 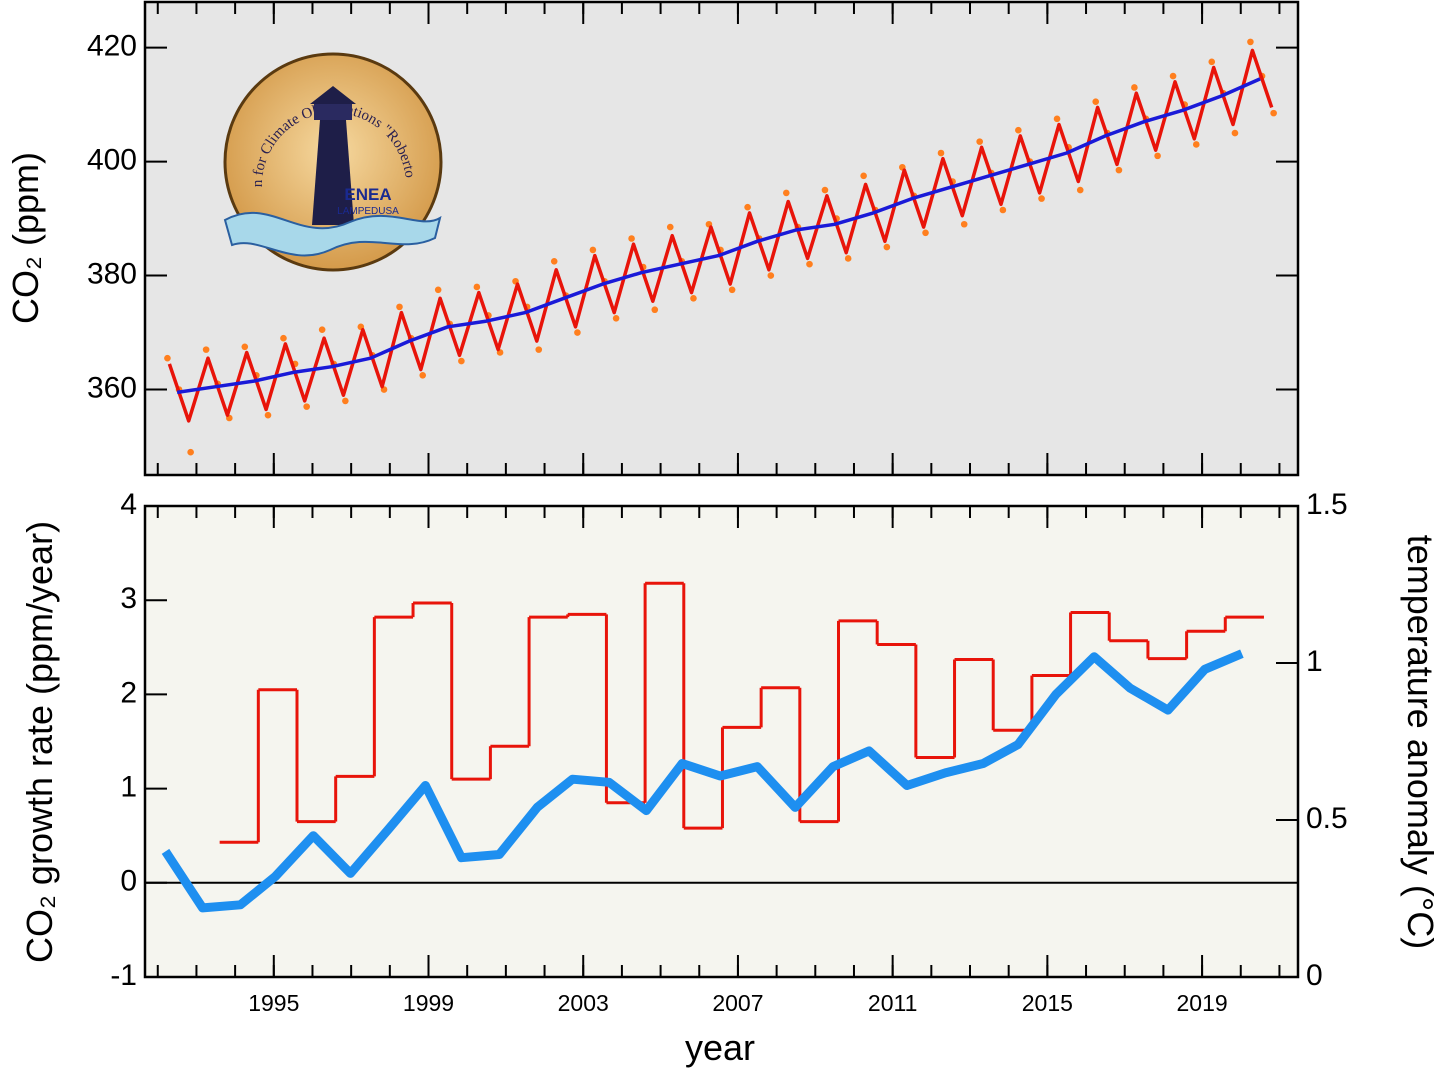 What do you see at coordinates (112, 273) in the screenshot?
I see `y-tick-label: 380` at bounding box center [112, 273].